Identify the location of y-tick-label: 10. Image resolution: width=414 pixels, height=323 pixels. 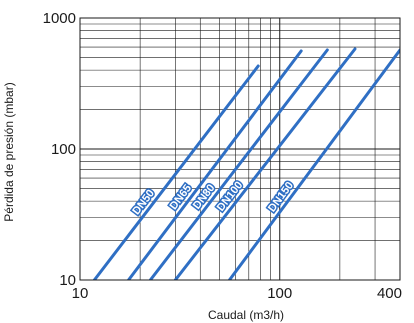
(67, 280).